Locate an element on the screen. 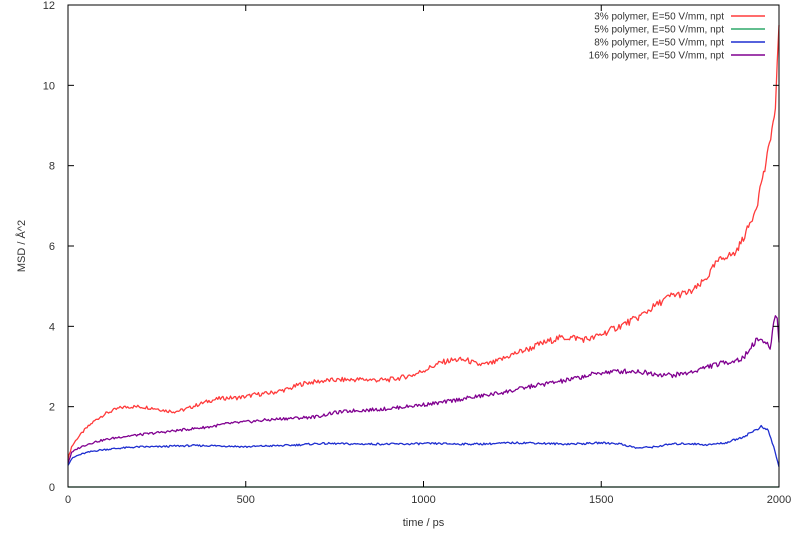 The width and height of the screenshot is (800, 533). y-tick-label: 10 is located at coordinates (49, 86).